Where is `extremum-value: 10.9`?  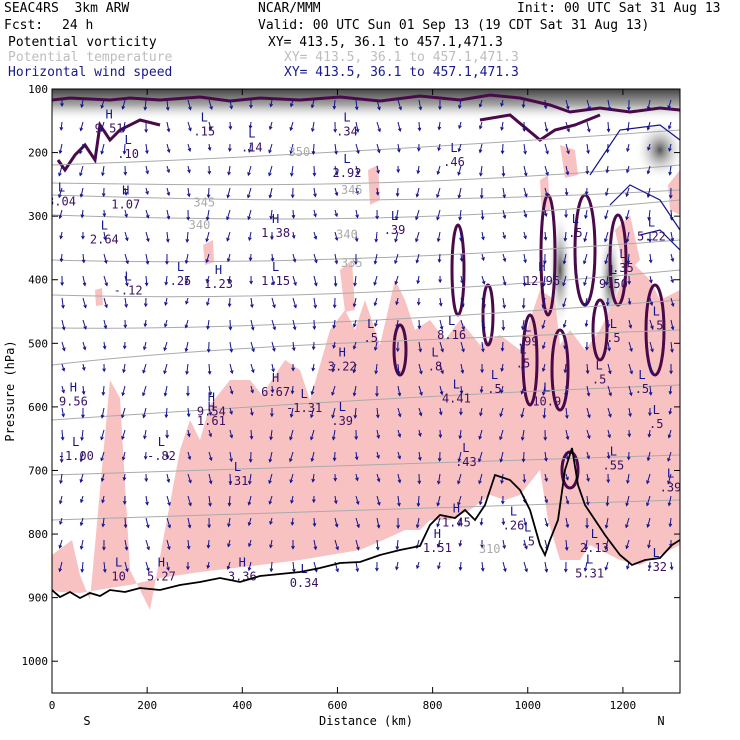
extremum-value: 10.9 is located at coordinates (546, 402).